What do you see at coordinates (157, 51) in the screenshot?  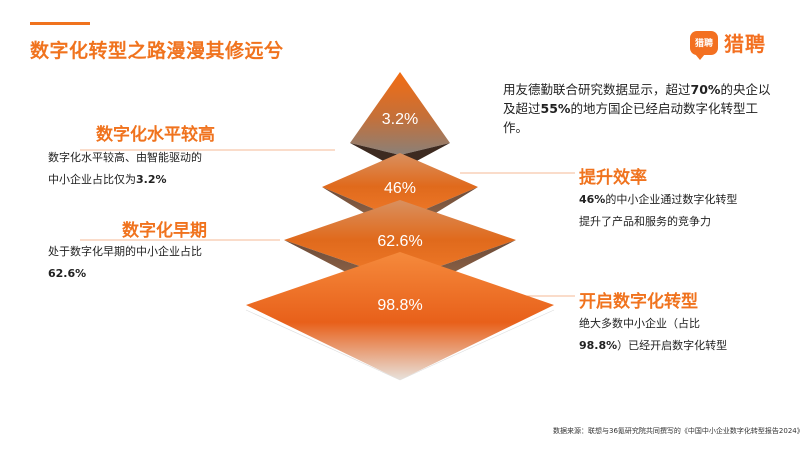 I see `page-title: 数字化转型之路漫漫其修远兮` at bounding box center [157, 51].